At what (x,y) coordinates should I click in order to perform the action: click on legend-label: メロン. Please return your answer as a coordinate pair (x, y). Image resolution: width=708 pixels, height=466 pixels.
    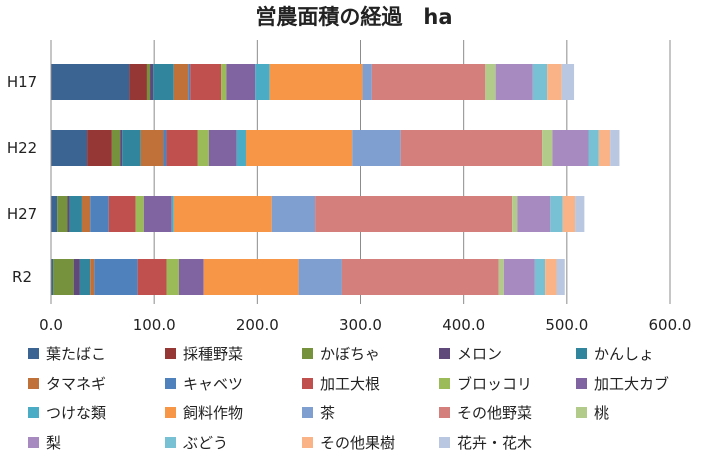
    Looking at the image, I should click on (479, 354).